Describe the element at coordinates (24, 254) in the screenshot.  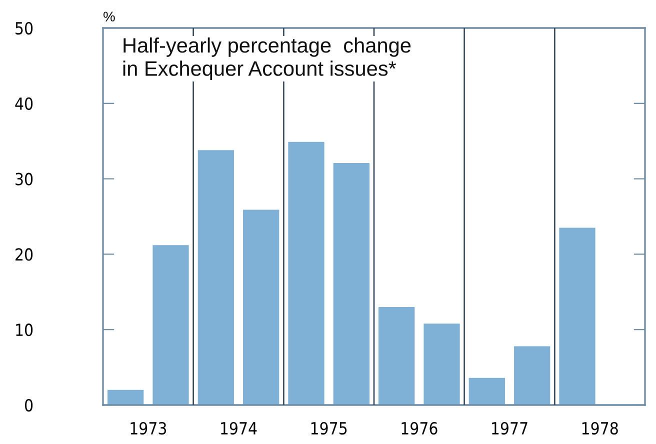
I see `y-tick-label: 20` at that location.